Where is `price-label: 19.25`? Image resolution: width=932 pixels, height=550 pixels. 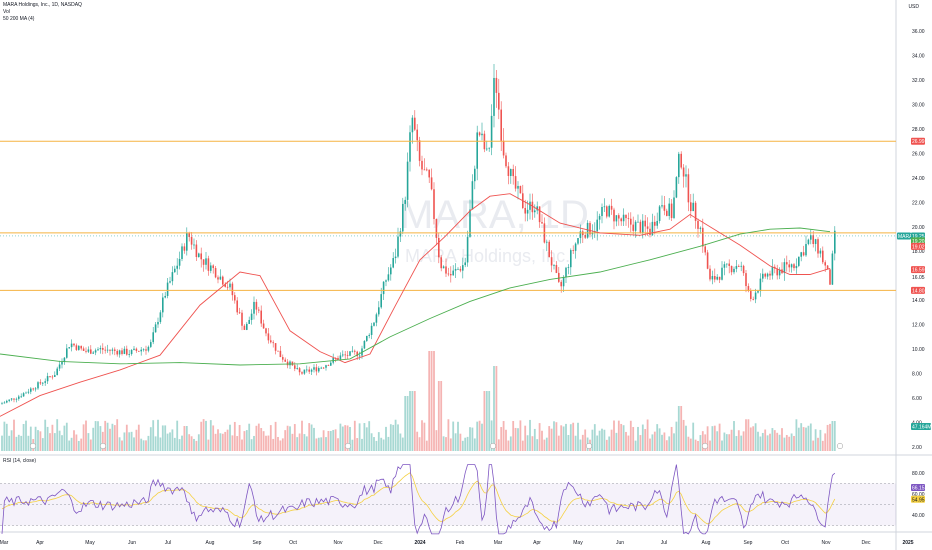 price-label: 19.25 is located at coordinates (918, 237).